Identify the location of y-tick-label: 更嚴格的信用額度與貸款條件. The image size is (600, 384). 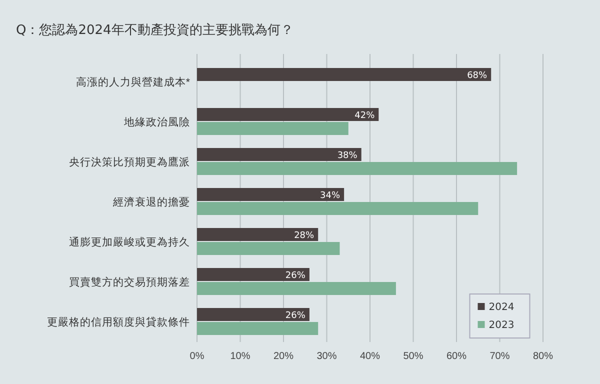
(118, 321).